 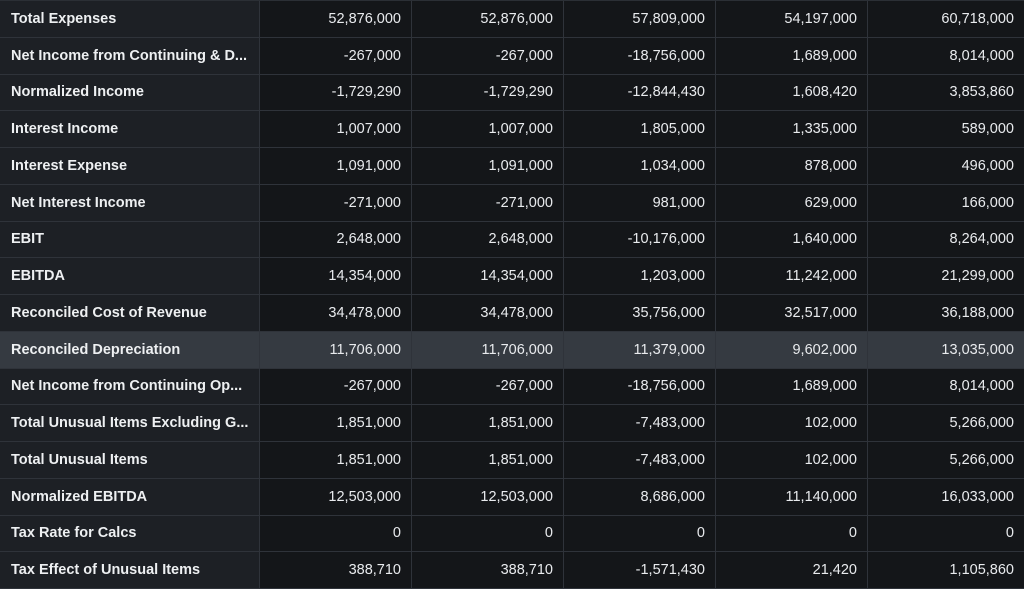 I want to click on row-label: Normalized Income, so click(x=130, y=93).